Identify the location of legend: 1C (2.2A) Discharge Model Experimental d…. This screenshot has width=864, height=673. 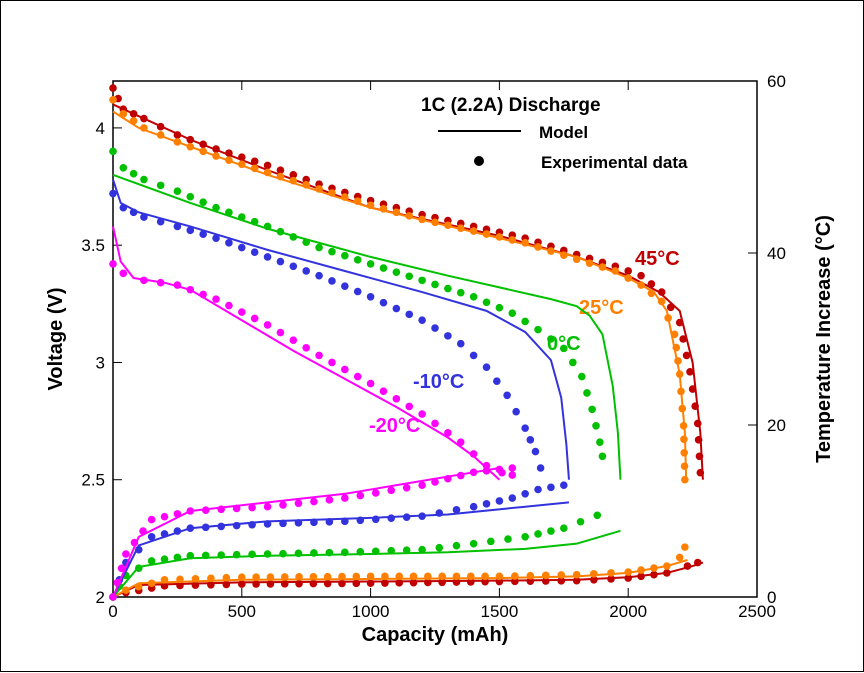
(554, 133).